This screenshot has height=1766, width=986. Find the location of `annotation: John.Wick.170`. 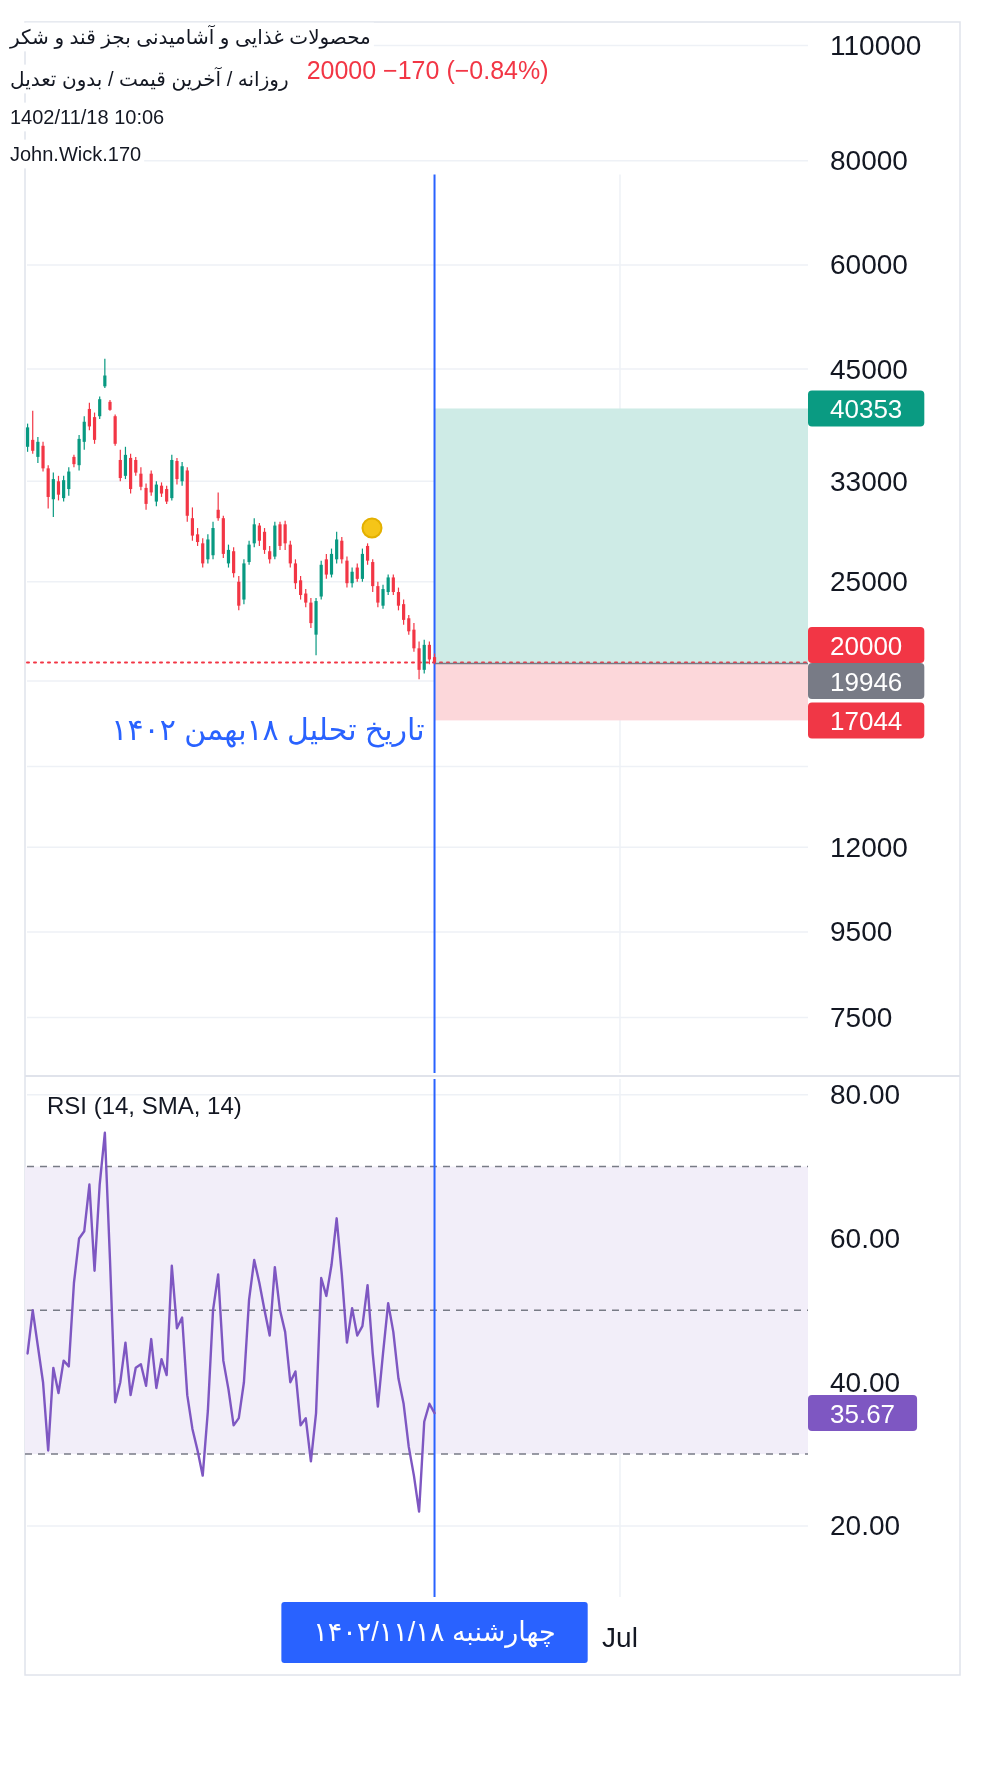

annotation: John.Wick.170 is located at coordinates (76, 154).